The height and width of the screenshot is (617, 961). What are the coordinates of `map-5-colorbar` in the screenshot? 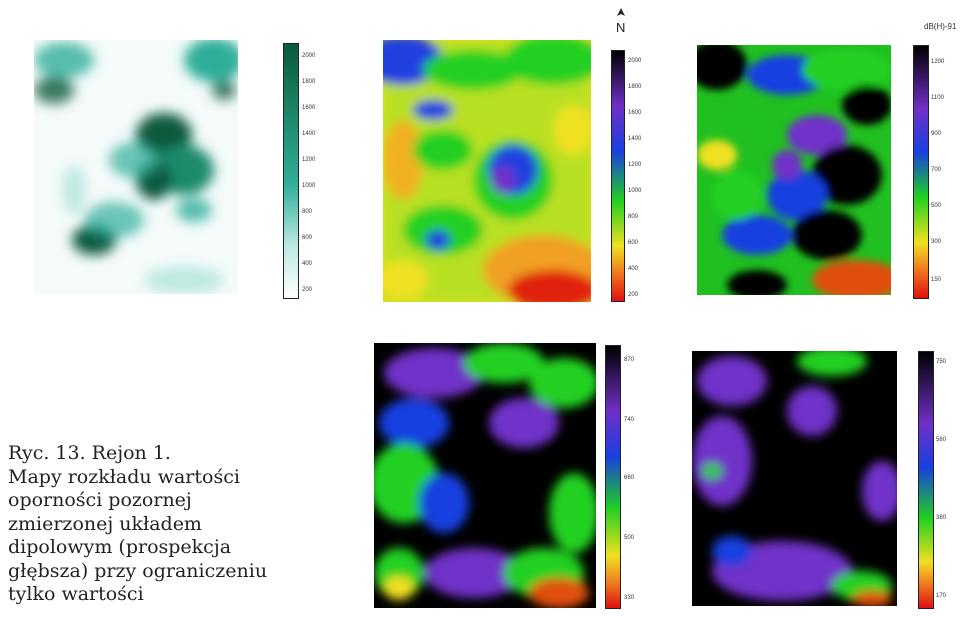 It's located at (926, 480).